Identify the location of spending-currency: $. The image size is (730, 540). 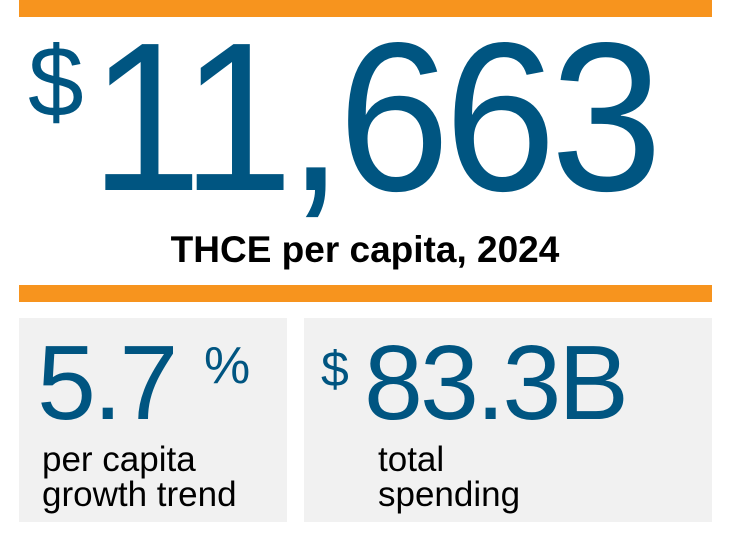
(335, 369).